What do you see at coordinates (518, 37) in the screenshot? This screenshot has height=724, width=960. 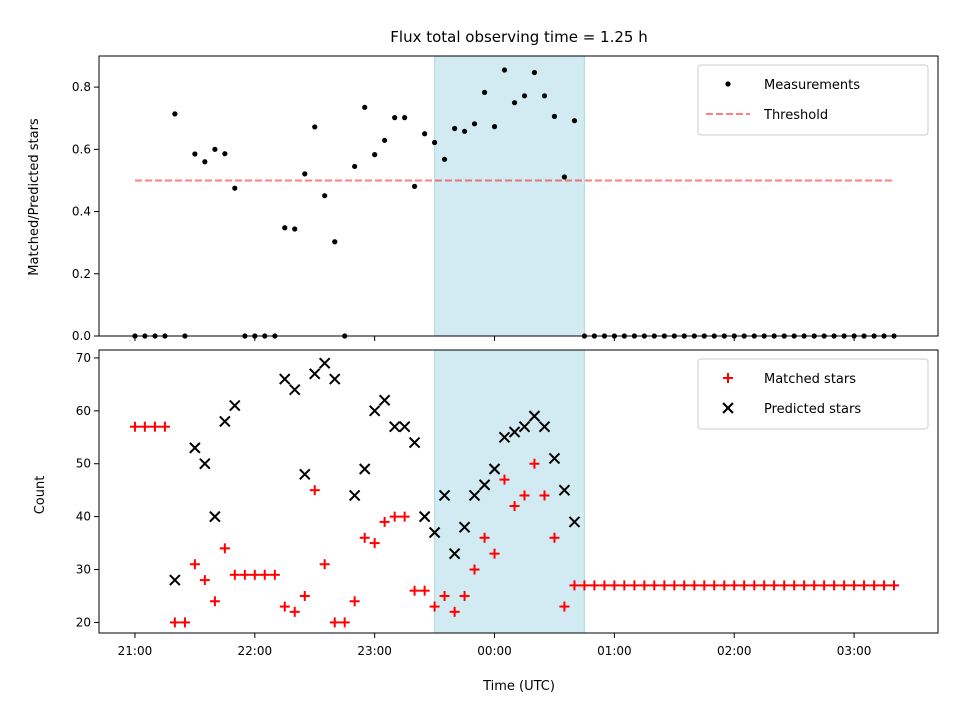 I see `chart-title: Flux total observing time = 1.25 h` at bounding box center [518, 37].